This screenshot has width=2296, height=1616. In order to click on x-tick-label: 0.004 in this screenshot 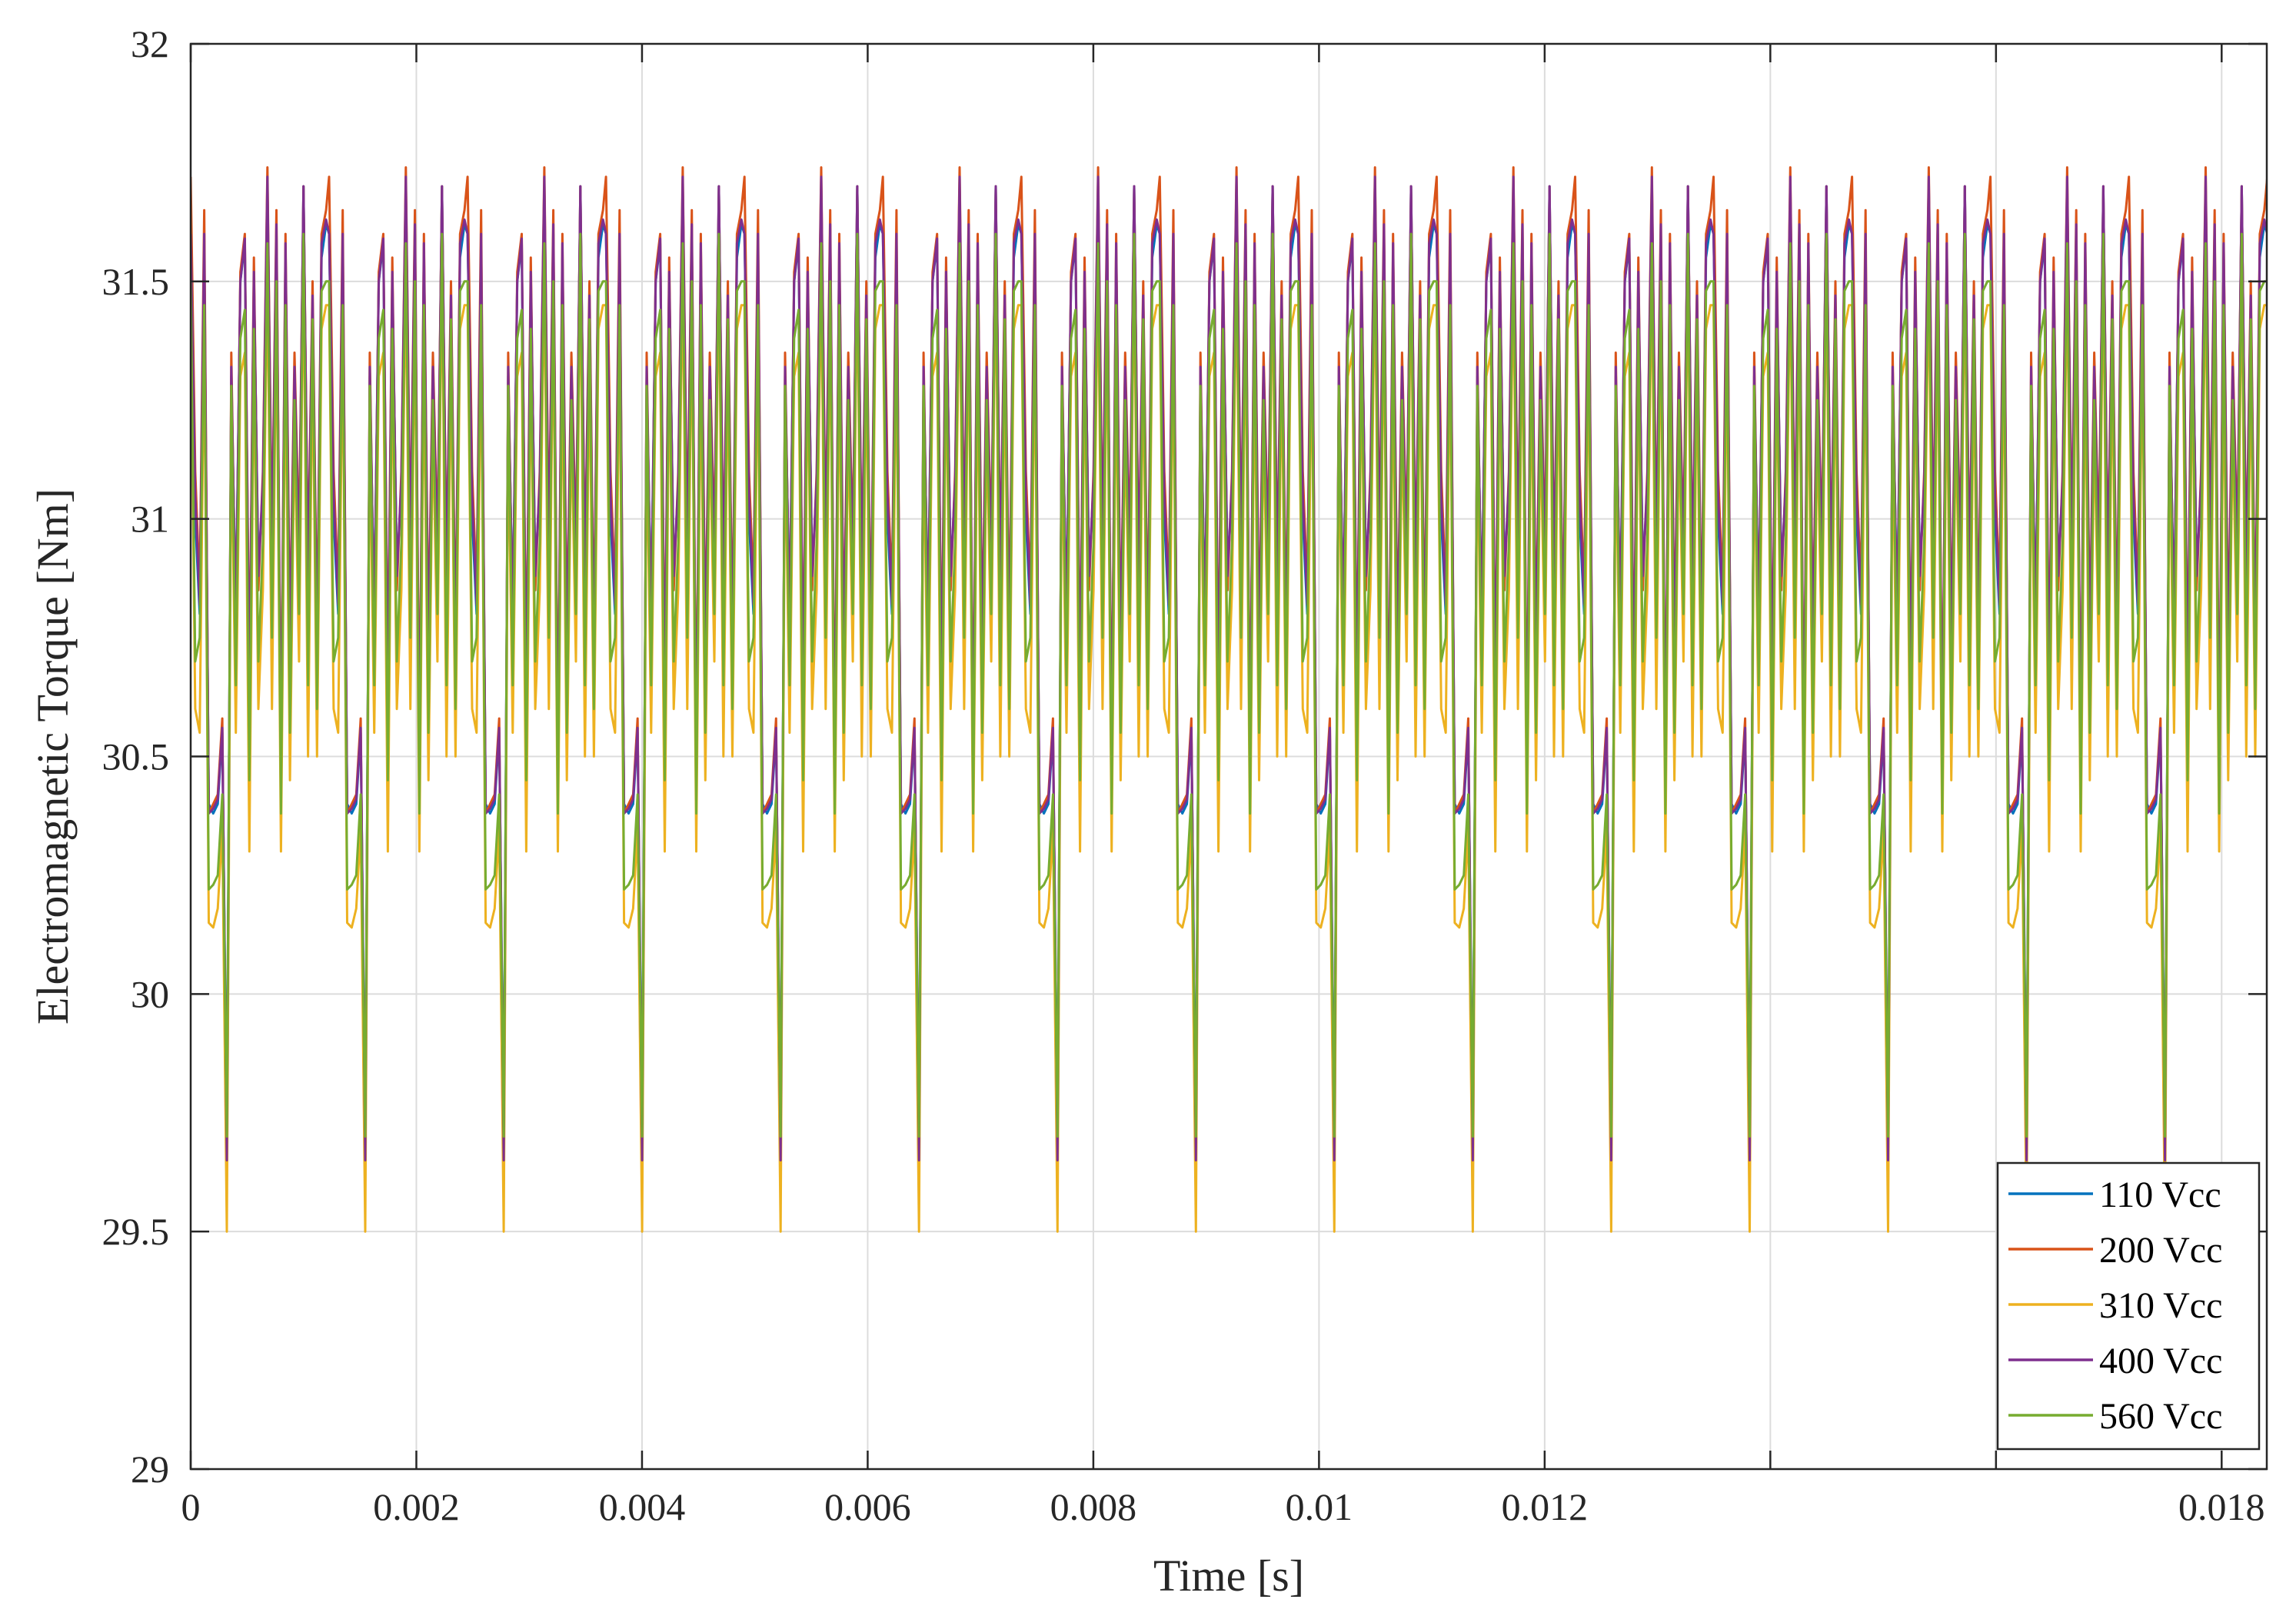, I will do `click(642, 1506)`.